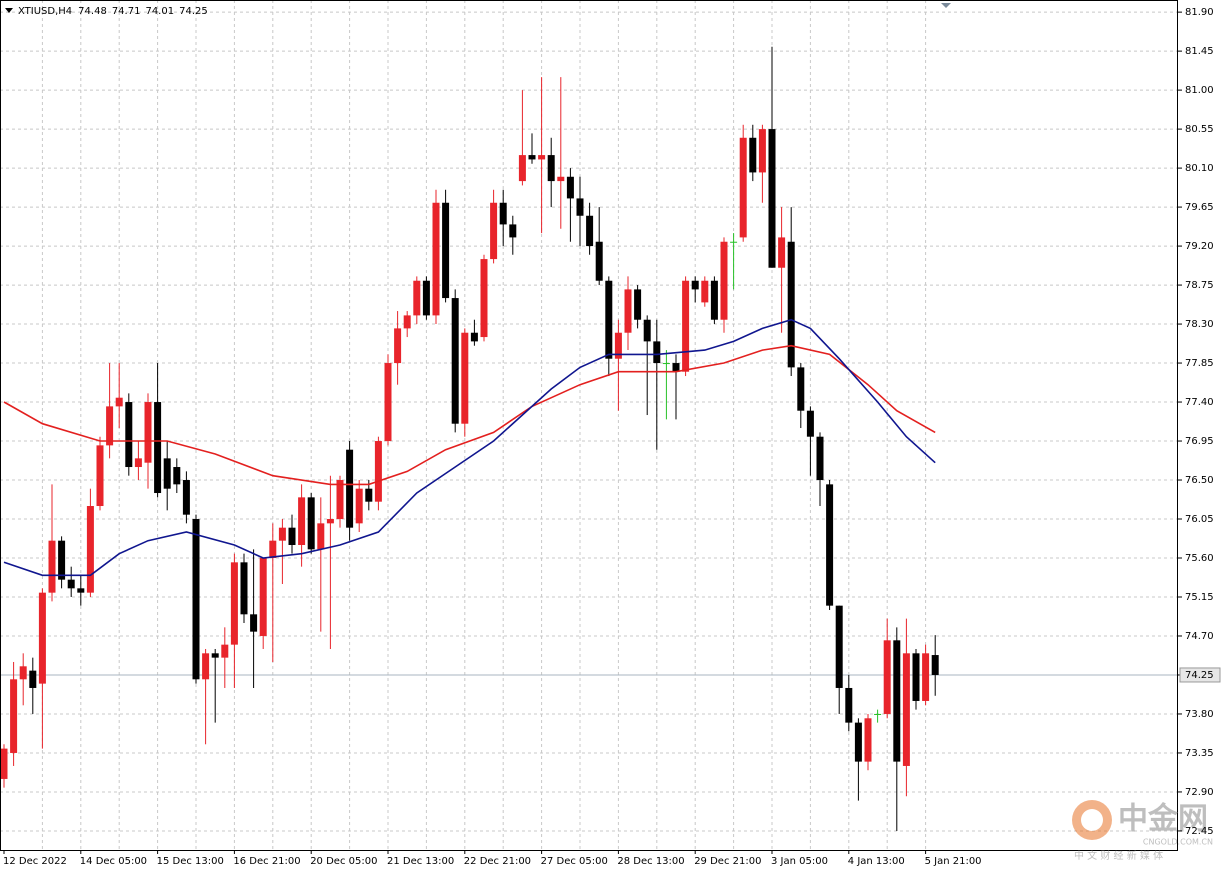 The width and height of the screenshot is (1227, 872). What do you see at coordinates (1200, 675) in the screenshot?
I see `last-price-box` at bounding box center [1200, 675].